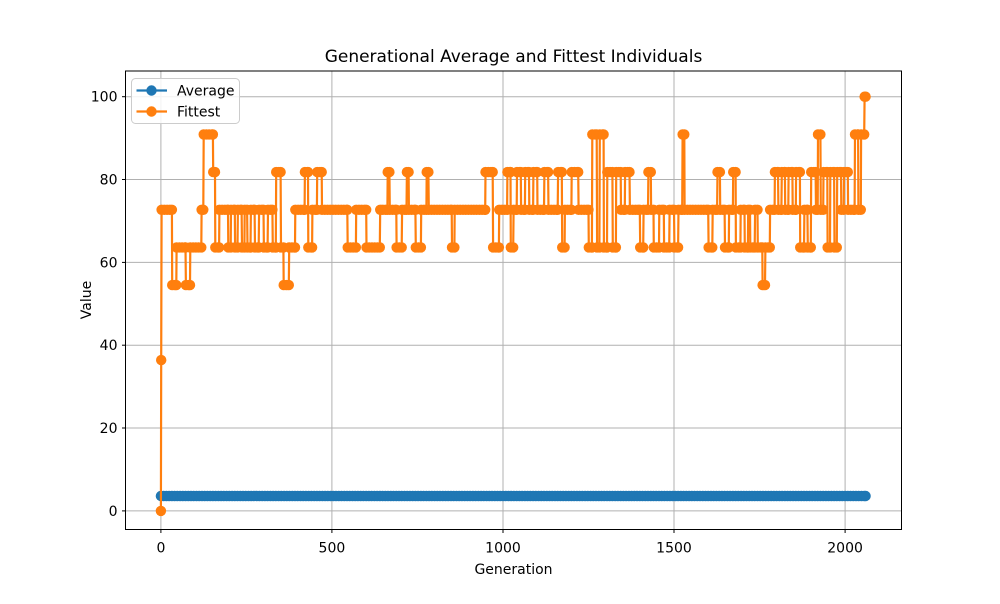  Describe the element at coordinates (332, 549) in the screenshot. I see `x-tick-label: 500` at that location.